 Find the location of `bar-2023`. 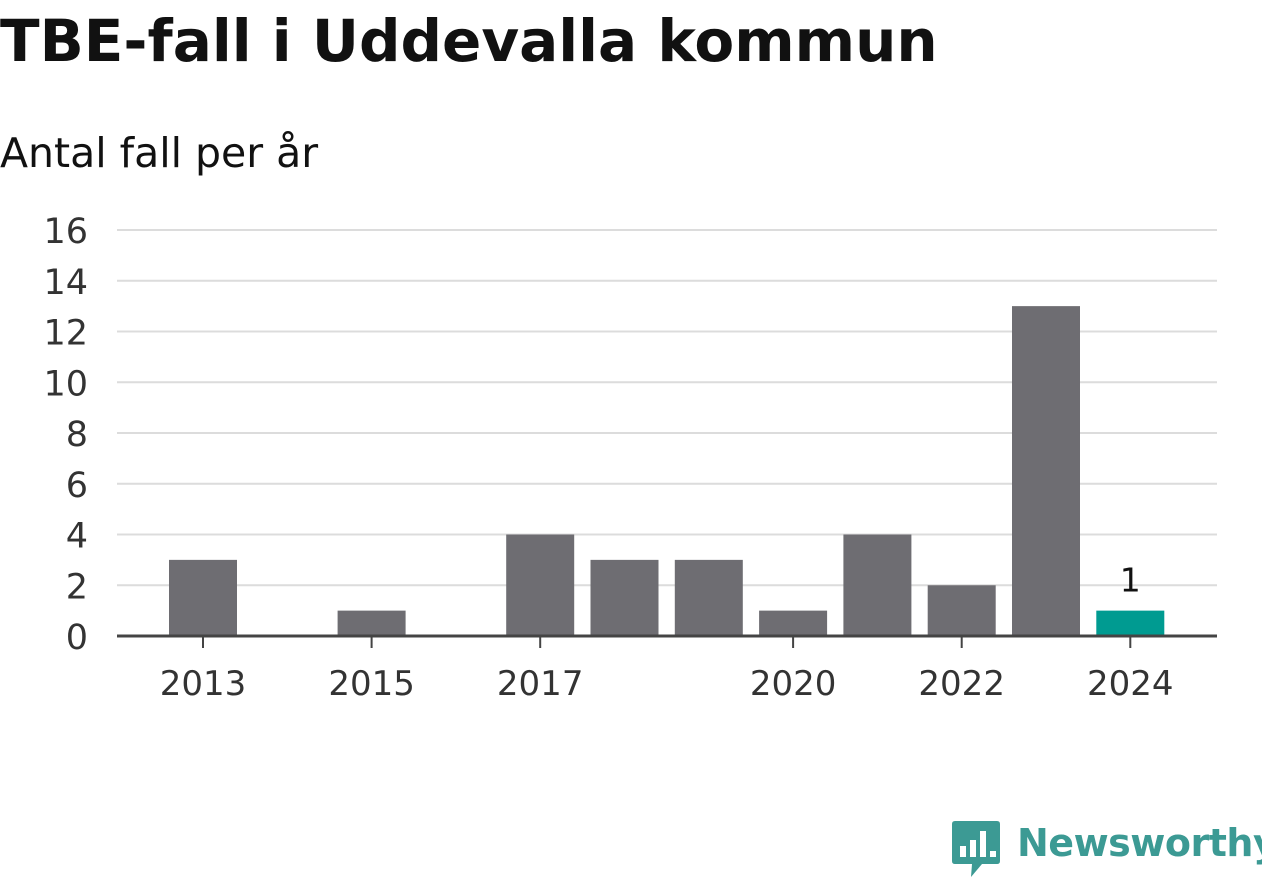

bar-2023 is located at coordinates (1046, 471).